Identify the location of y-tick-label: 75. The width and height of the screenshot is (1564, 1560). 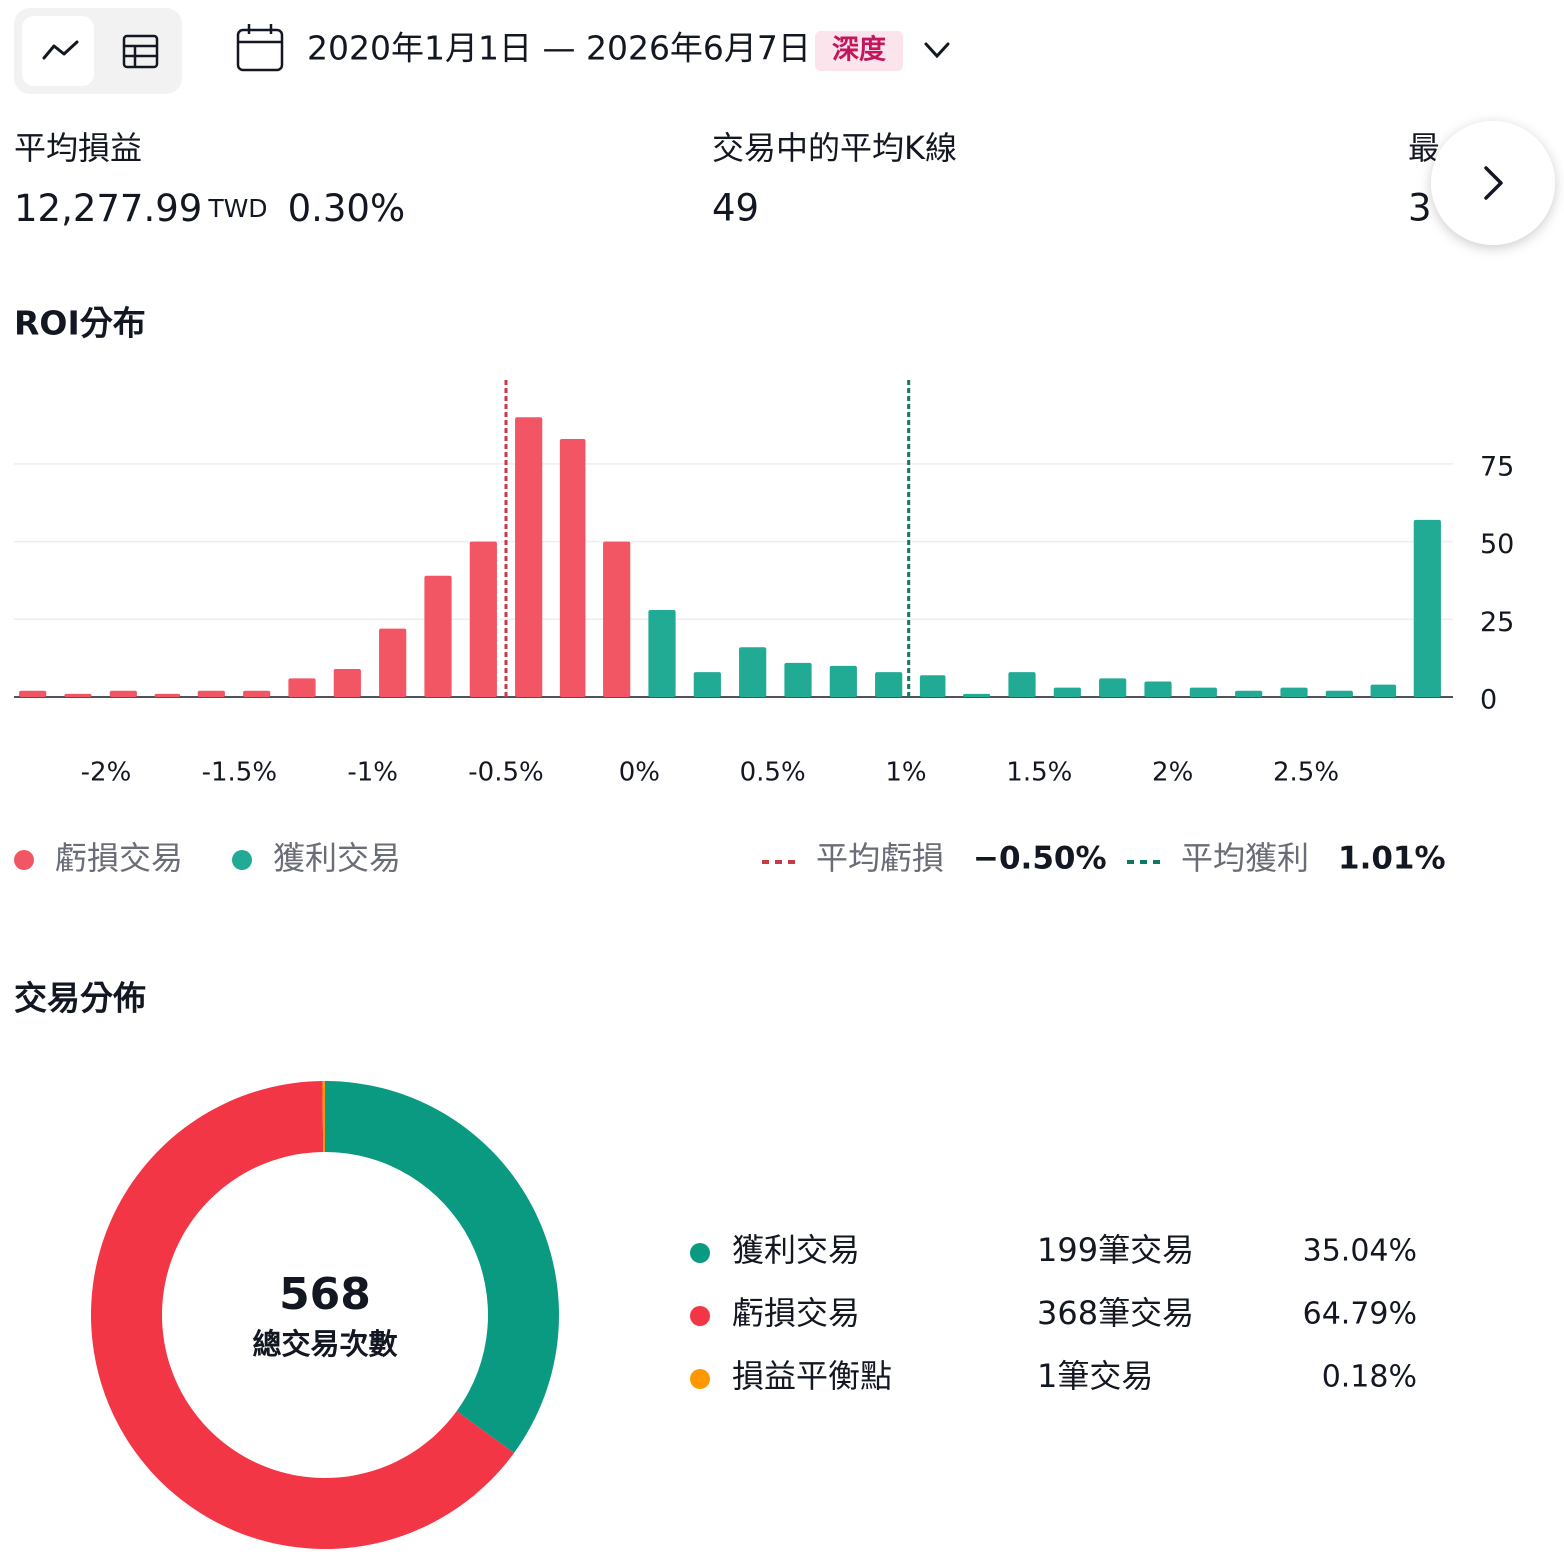
(1497, 466).